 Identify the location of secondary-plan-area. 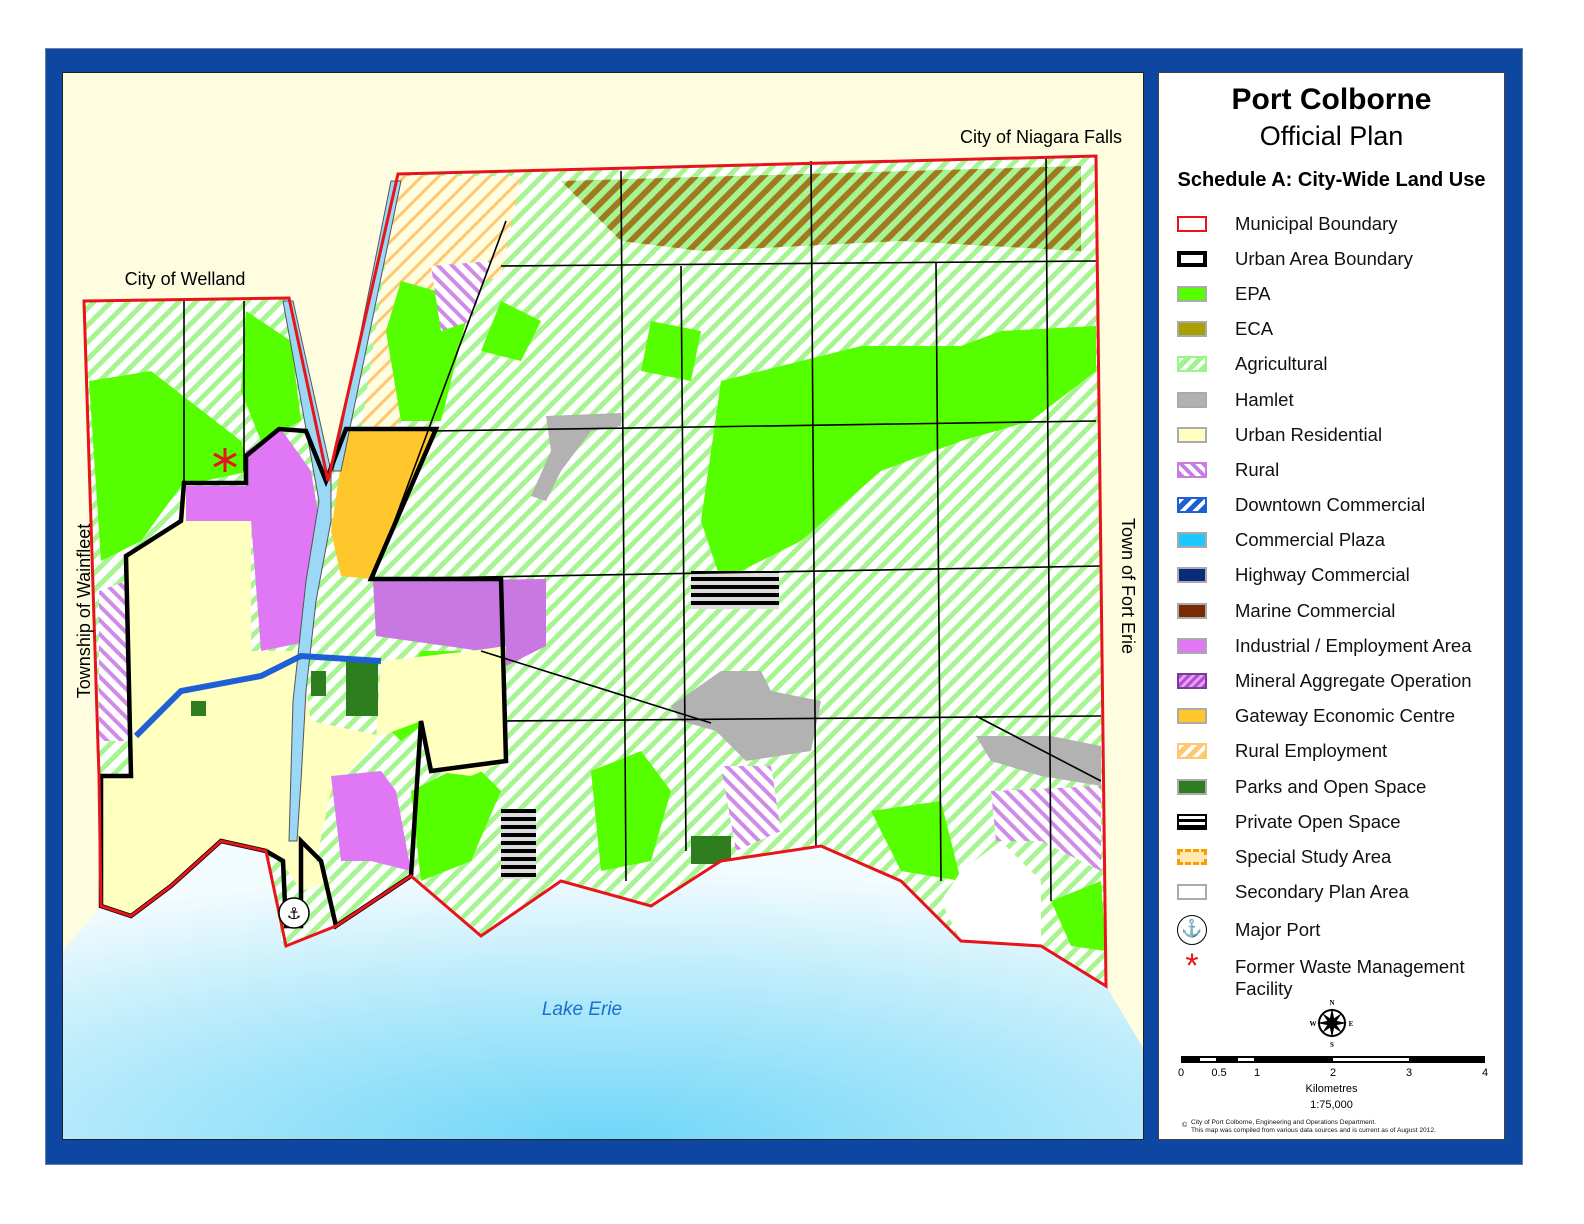
(991, 893).